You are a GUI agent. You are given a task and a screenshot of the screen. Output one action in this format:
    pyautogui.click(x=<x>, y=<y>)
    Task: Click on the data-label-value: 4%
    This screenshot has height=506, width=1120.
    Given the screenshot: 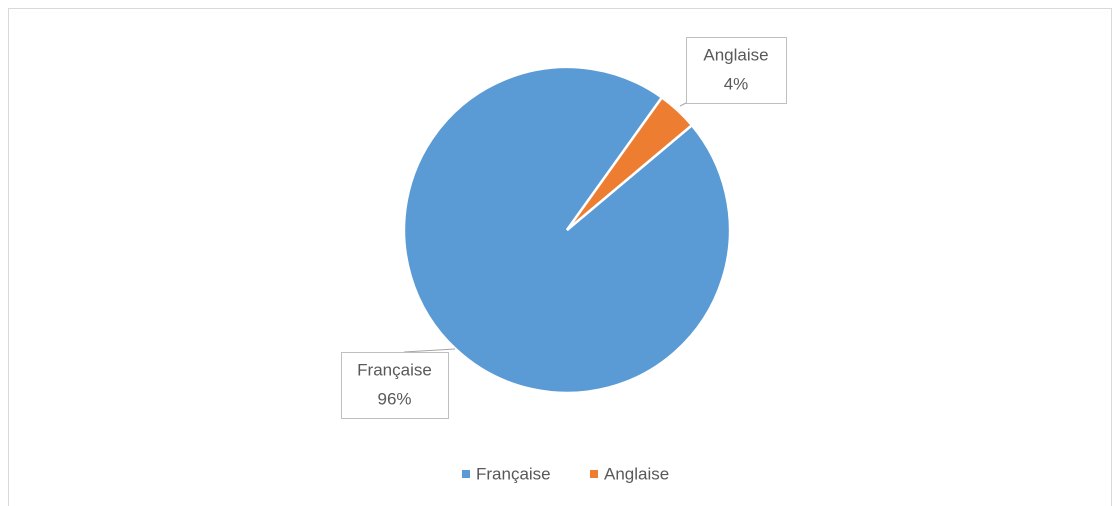 What is the action you would take?
    pyautogui.click(x=736, y=83)
    